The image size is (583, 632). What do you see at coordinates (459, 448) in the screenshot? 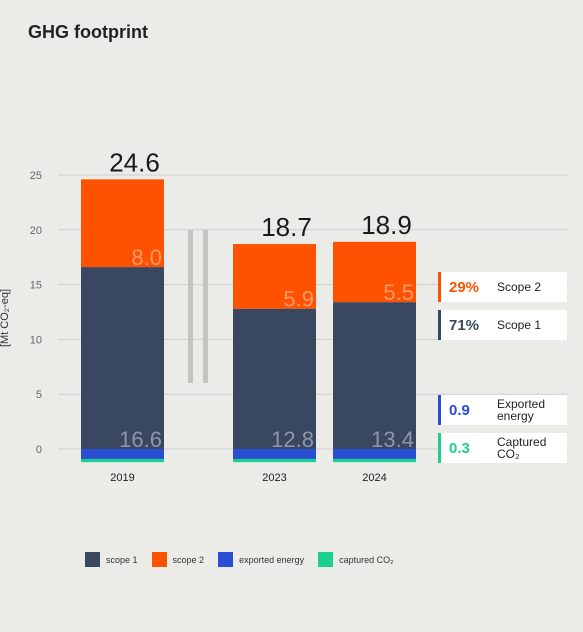
I see `callout-value: 0.3` at bounding box center [459, 448].